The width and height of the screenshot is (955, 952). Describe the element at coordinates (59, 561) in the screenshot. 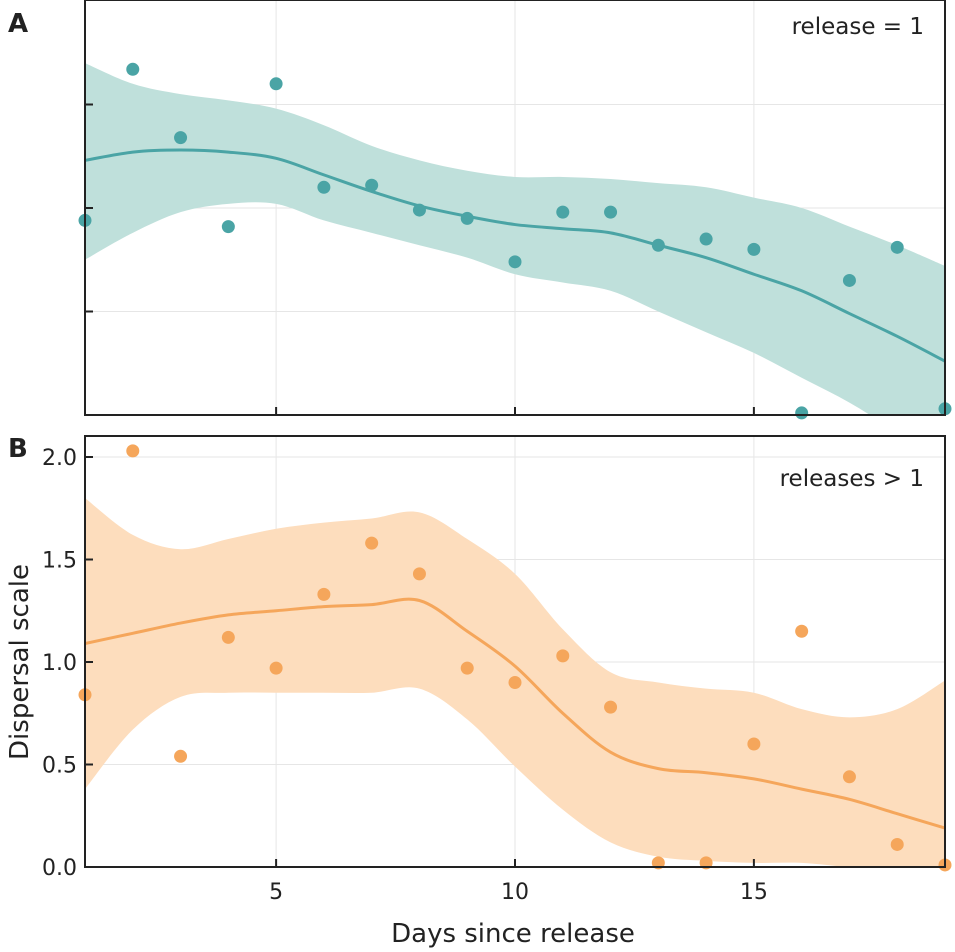

I see `y-tick-label: 1.5` at that location.